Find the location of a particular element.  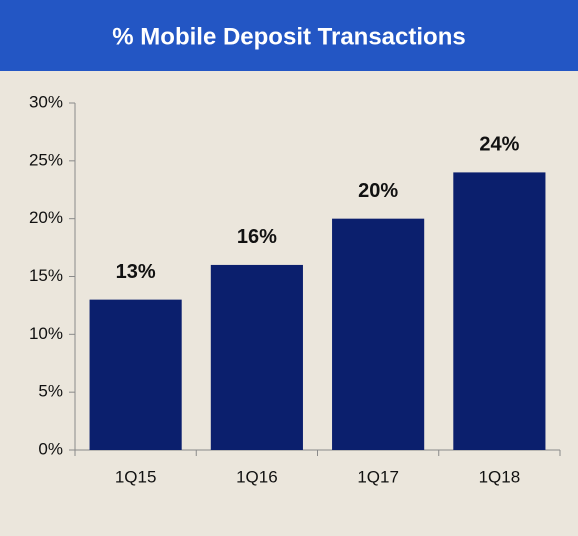

data-label: 13% is located at coordinates (136, 272).